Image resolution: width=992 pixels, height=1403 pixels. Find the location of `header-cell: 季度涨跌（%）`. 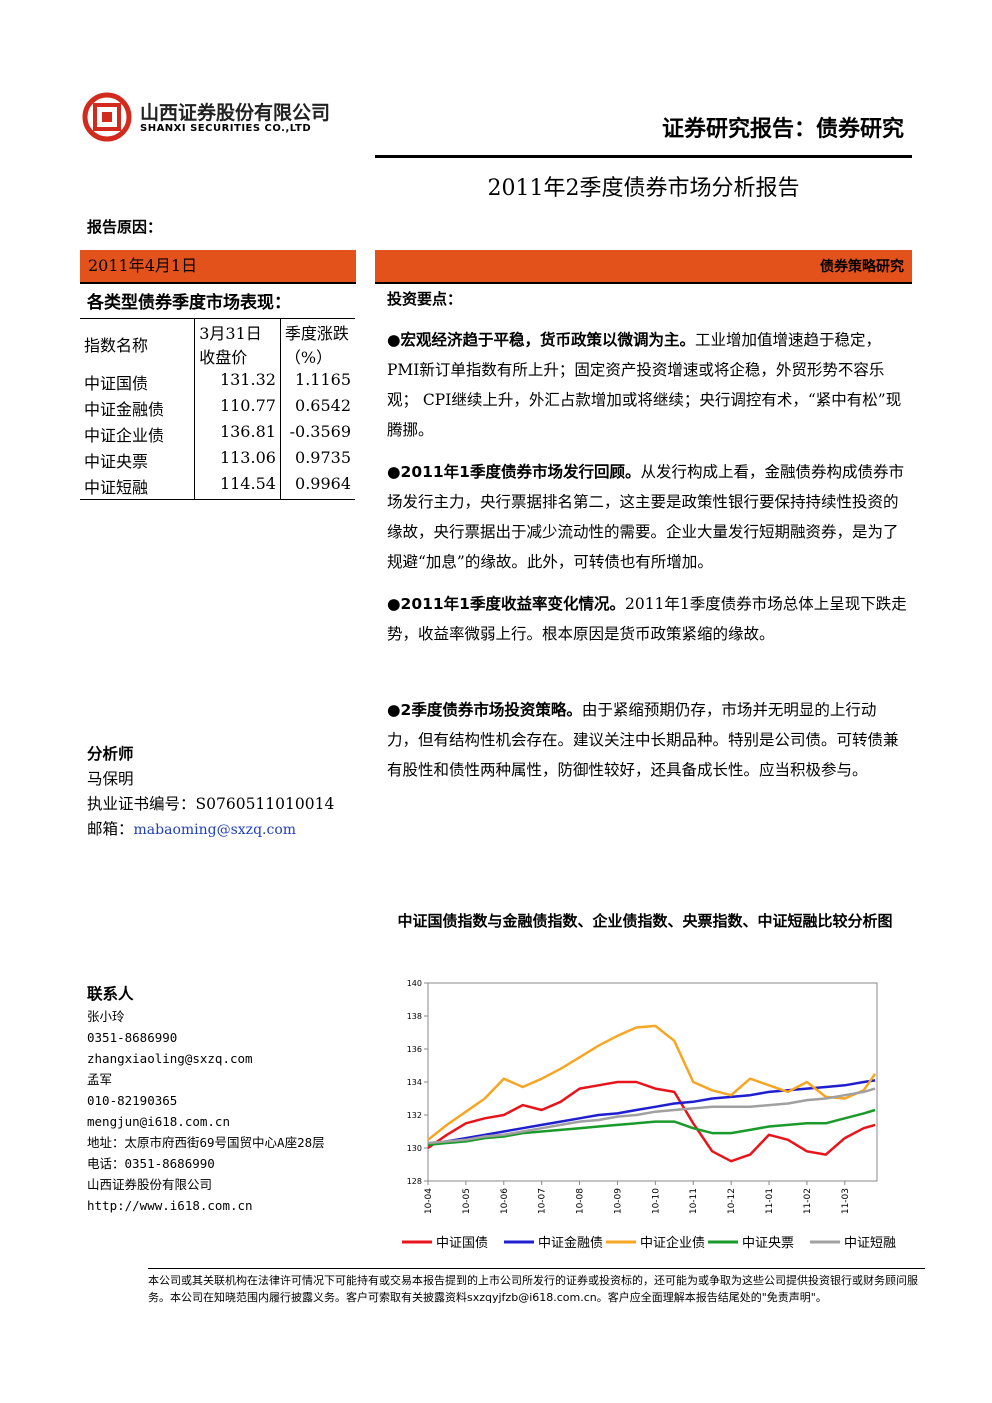

header-cell: 季度涨跌（%） is located at coordinates (316, 345).